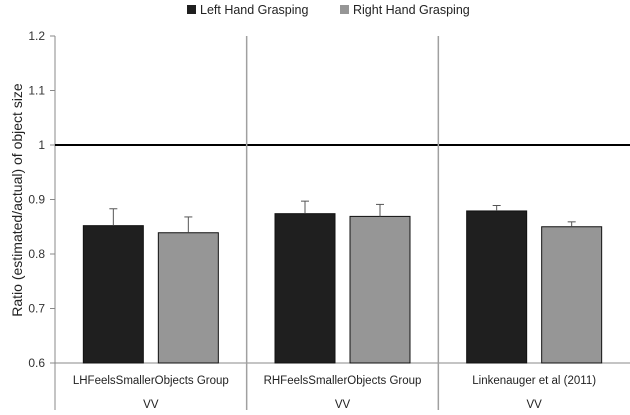  What do you see at coordinates (17, 200) in the screenshot?
I see `y-axis-label: Ratio (estimated/actual) of object size` at bounding box center [17, 200].